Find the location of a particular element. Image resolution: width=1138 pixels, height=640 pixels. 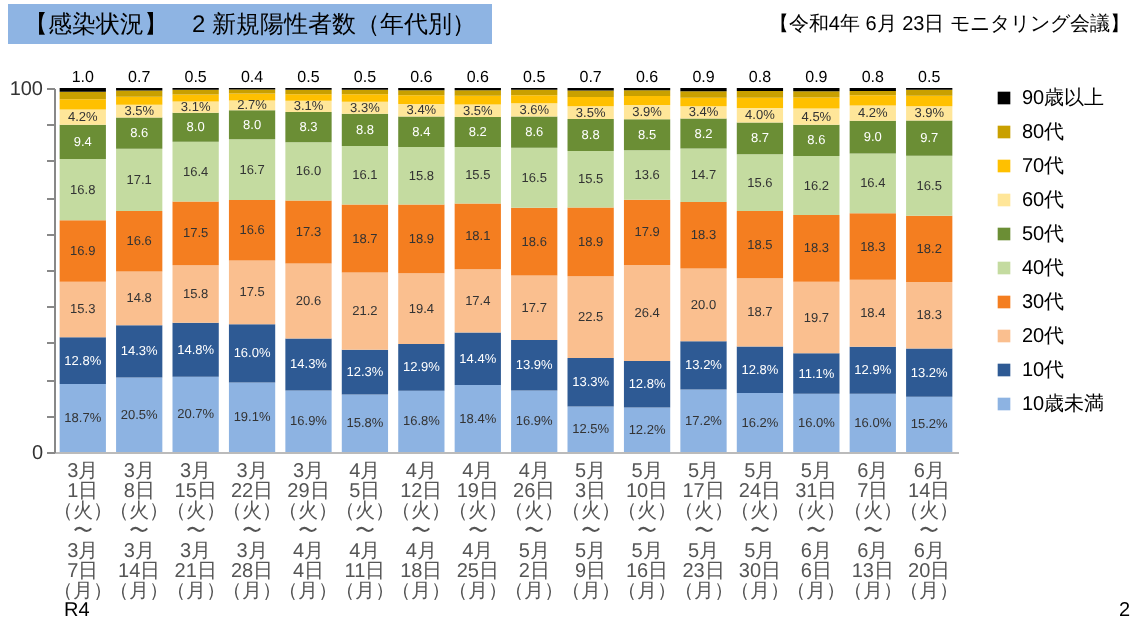

data-label: 0.4 is located at coordinates (252, 77).